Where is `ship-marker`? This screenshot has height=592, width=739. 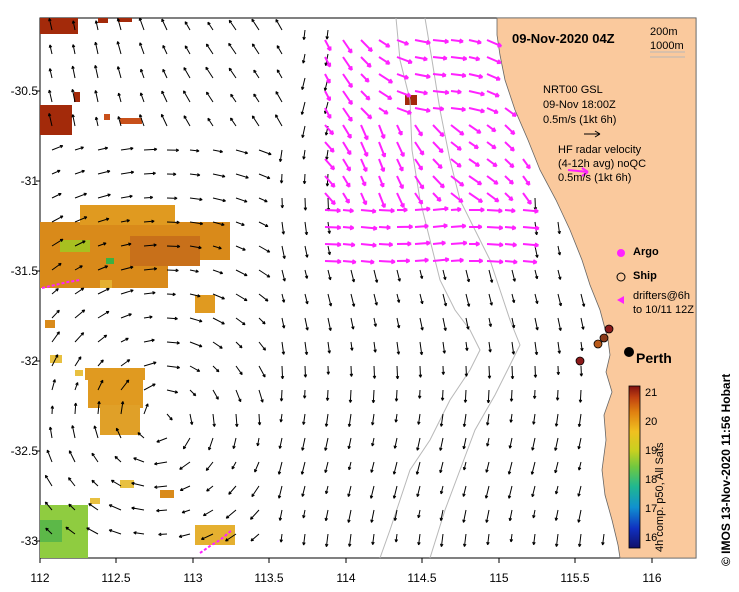 ship-marker is located at coordinates (621, 277).